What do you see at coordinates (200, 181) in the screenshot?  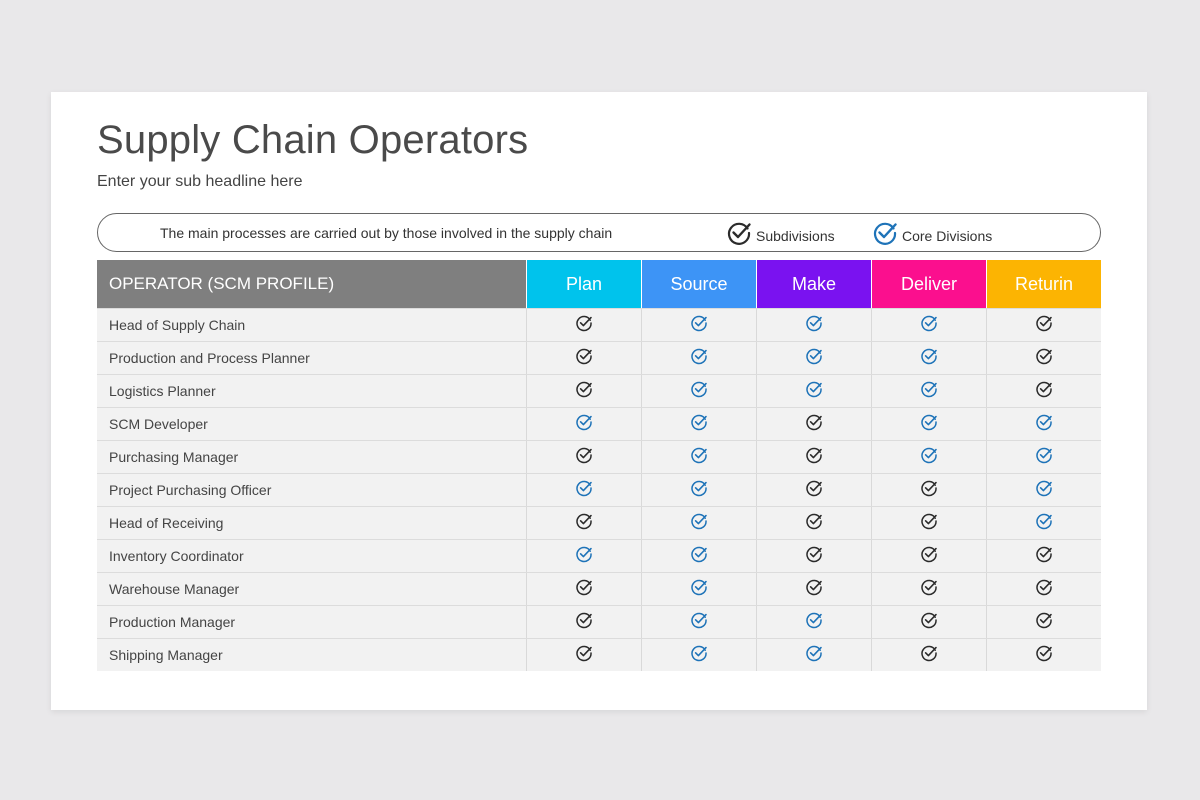 I see `page-subtitle: Enter your sub headline here` at bounding box center [200, 181].